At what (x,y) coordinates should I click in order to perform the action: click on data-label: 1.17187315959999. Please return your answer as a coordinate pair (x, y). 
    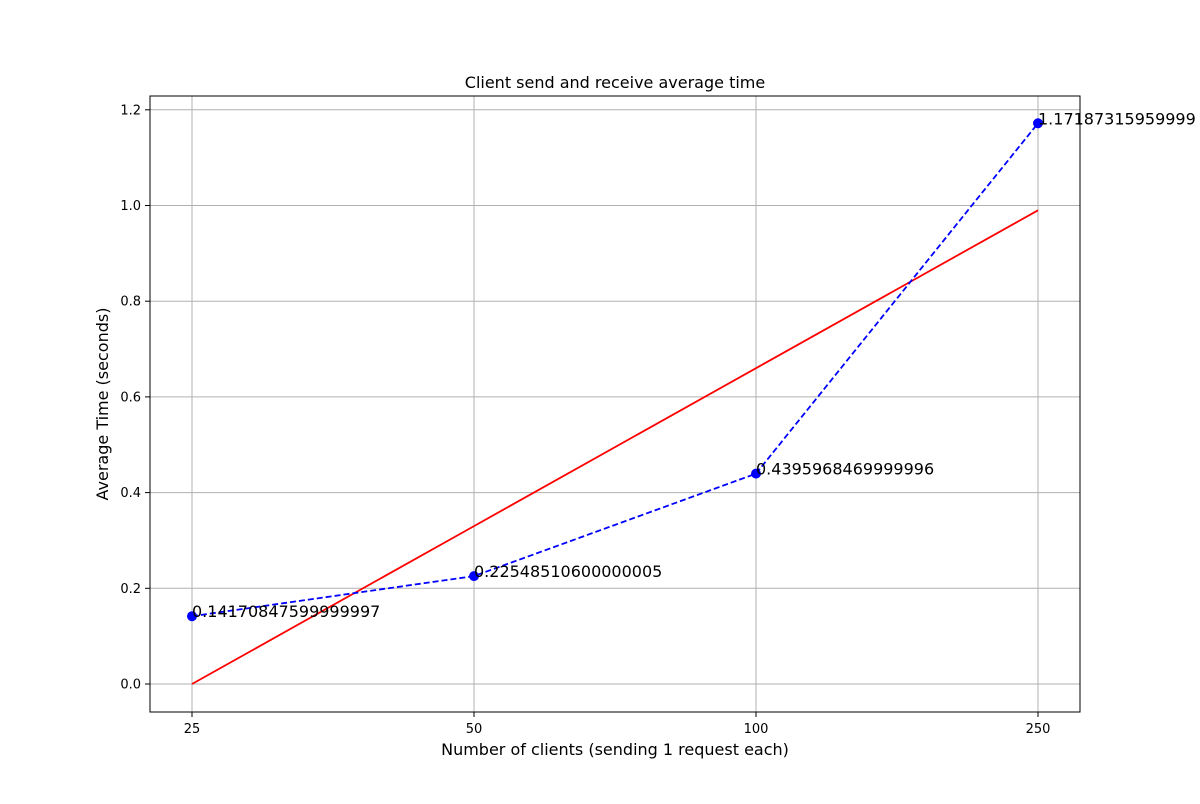
    Looking at the image, I should click on (1117, 118).